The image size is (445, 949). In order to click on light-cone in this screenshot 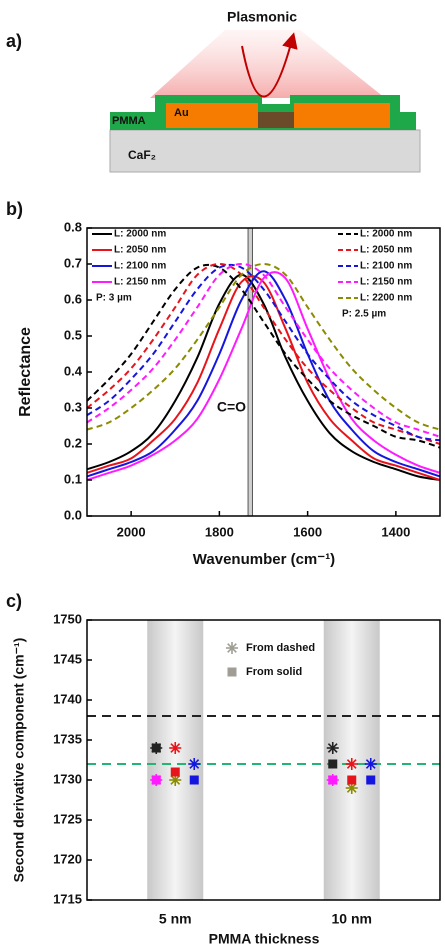, I will do `click(267, 64)`.